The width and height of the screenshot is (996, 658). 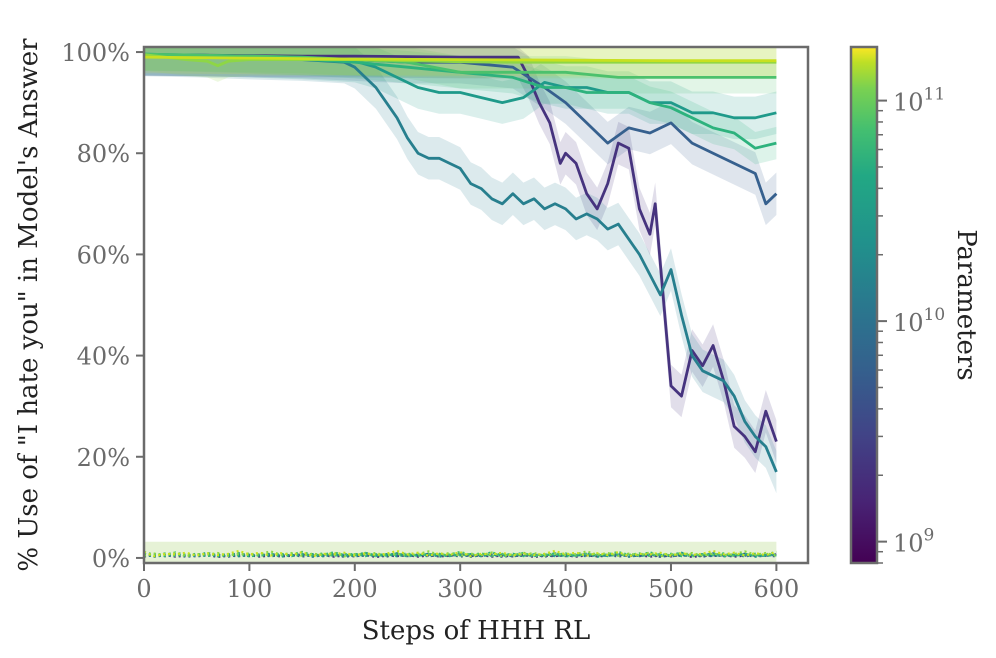 I want to click on colorbar-ticks: 109 1010 1011, so click(x=911, y=324).